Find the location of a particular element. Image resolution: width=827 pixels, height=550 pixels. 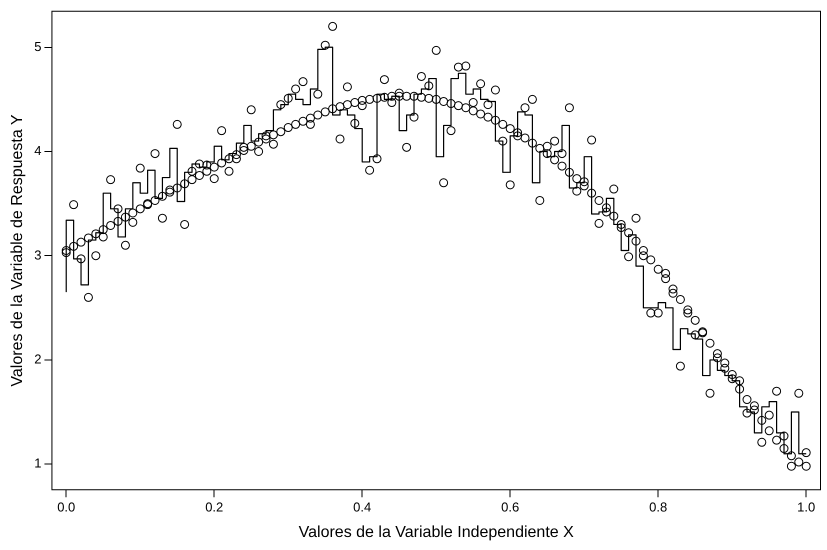

x-tick-label: 0.8 is located at coordinates (658, 507).